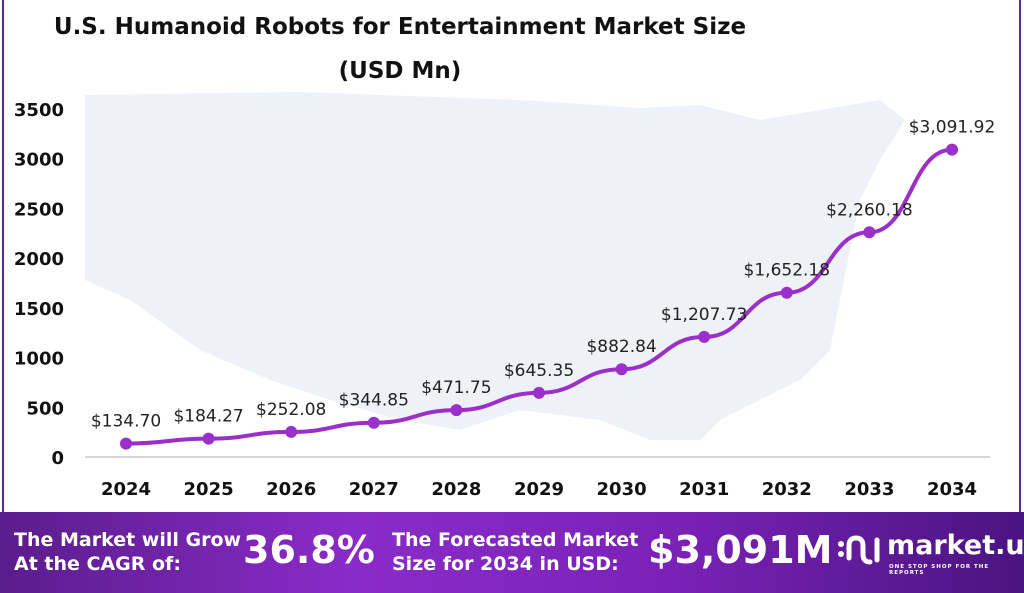  Describe the element at coordinates (456, 388) in the screenshot. I see `data-label: $471.75` at that location.